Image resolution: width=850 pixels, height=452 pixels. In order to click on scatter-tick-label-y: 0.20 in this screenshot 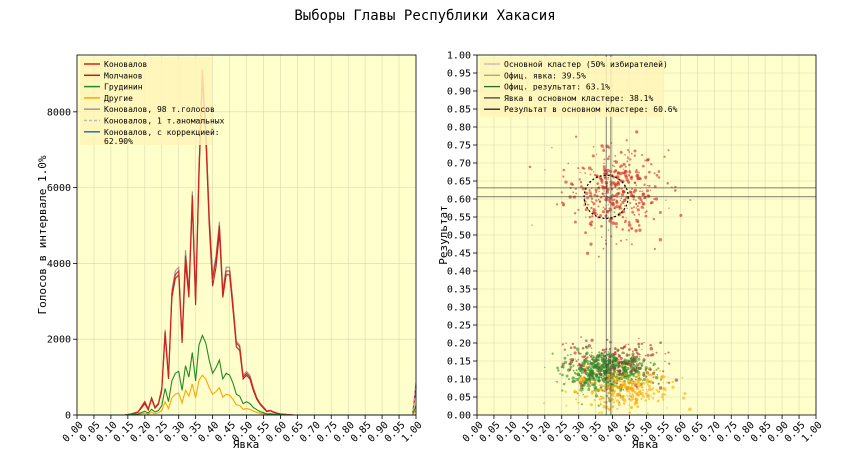, I will do `click(459, 344)`.